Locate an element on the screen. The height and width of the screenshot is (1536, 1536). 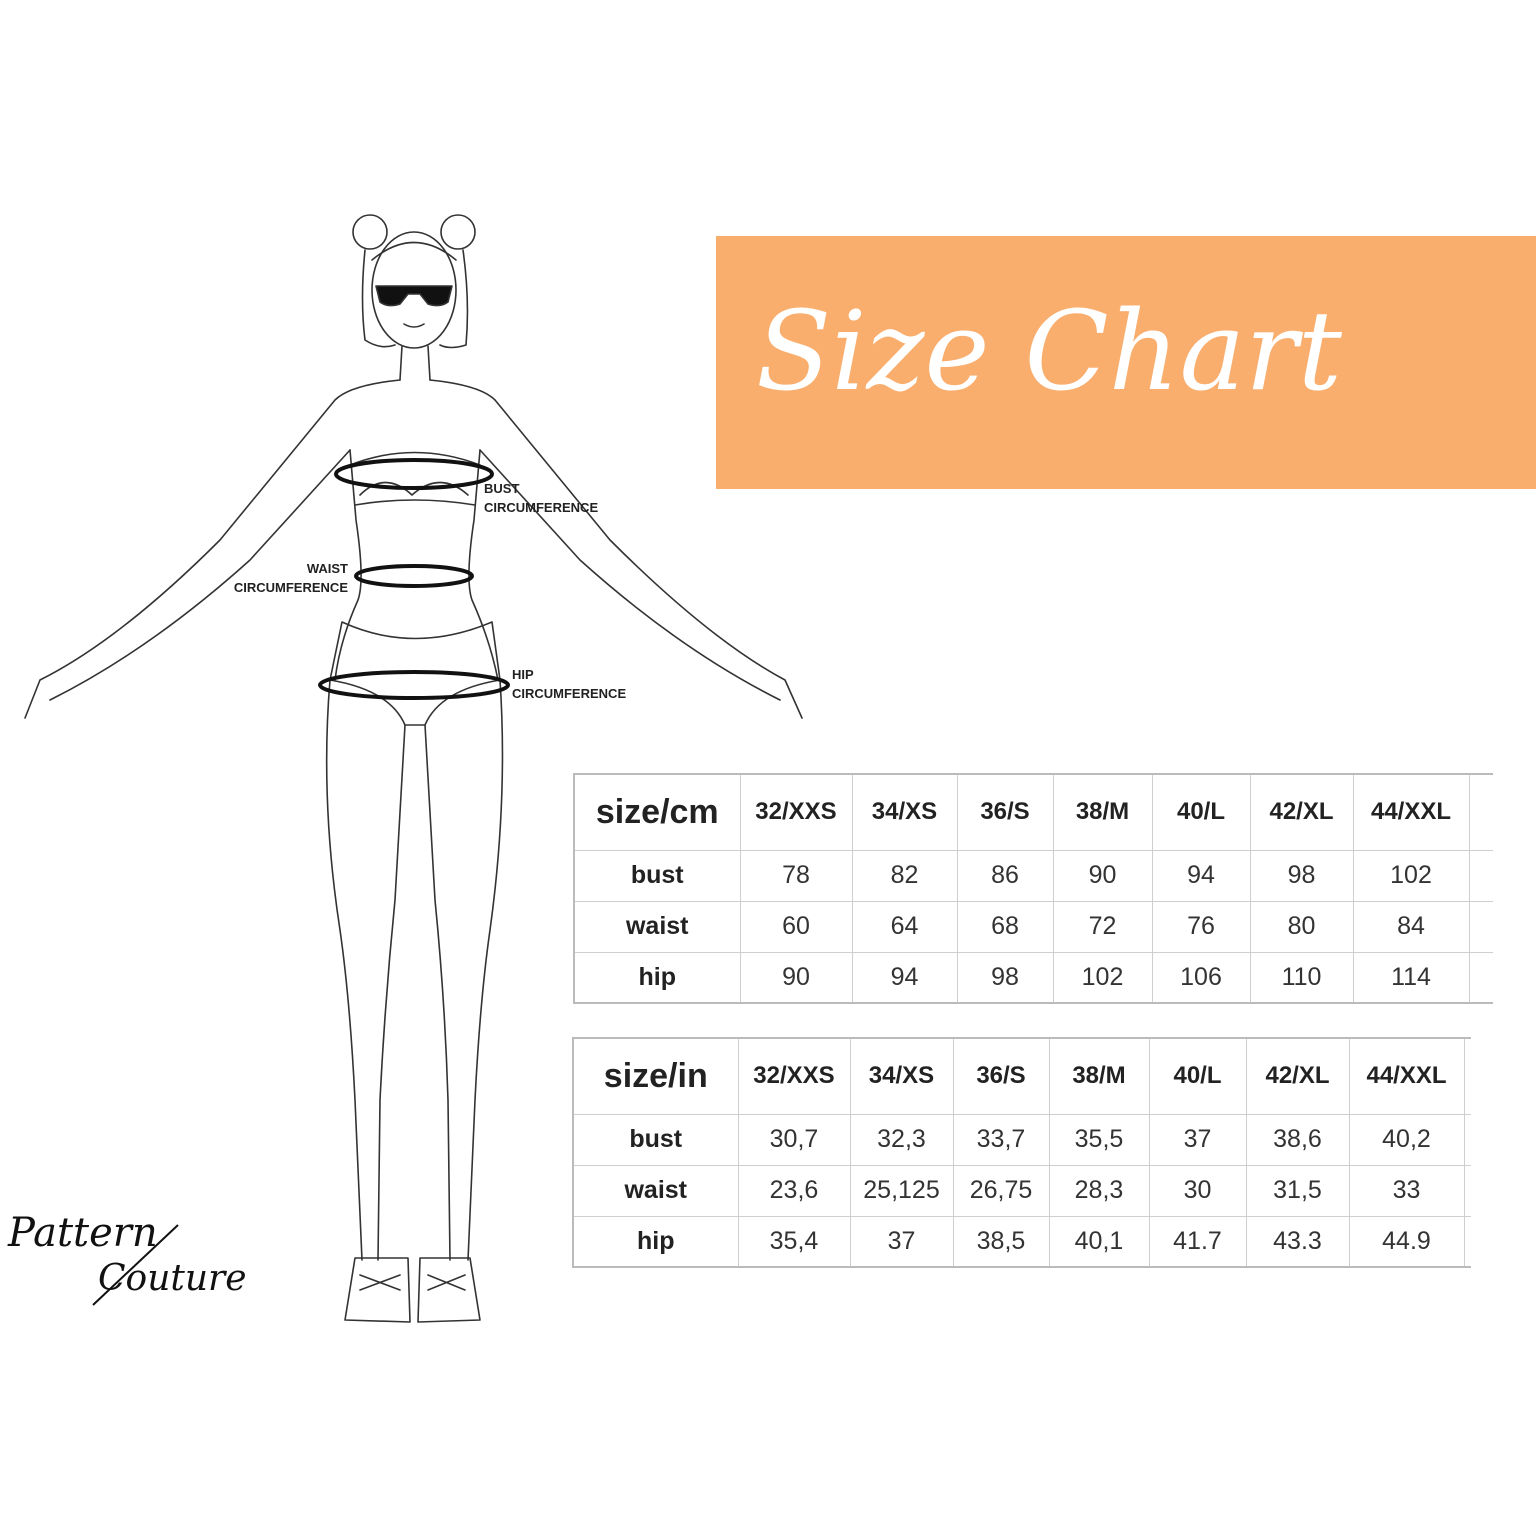
cell: 110 is located at coordinates (1301, 977).